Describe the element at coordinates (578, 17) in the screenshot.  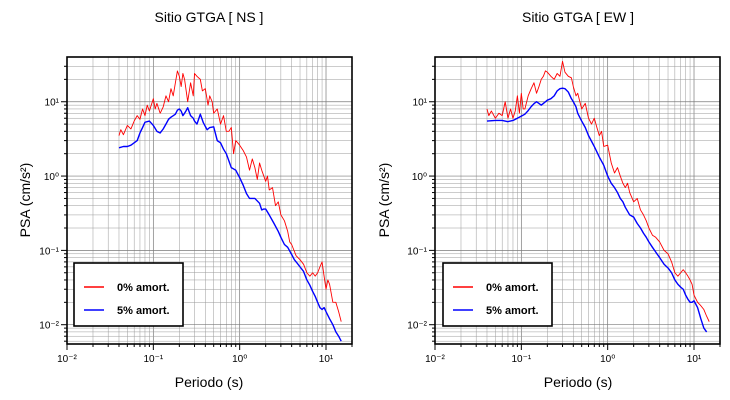
I see `chart-title: Sitio GTGA [ EW ]` at that location.